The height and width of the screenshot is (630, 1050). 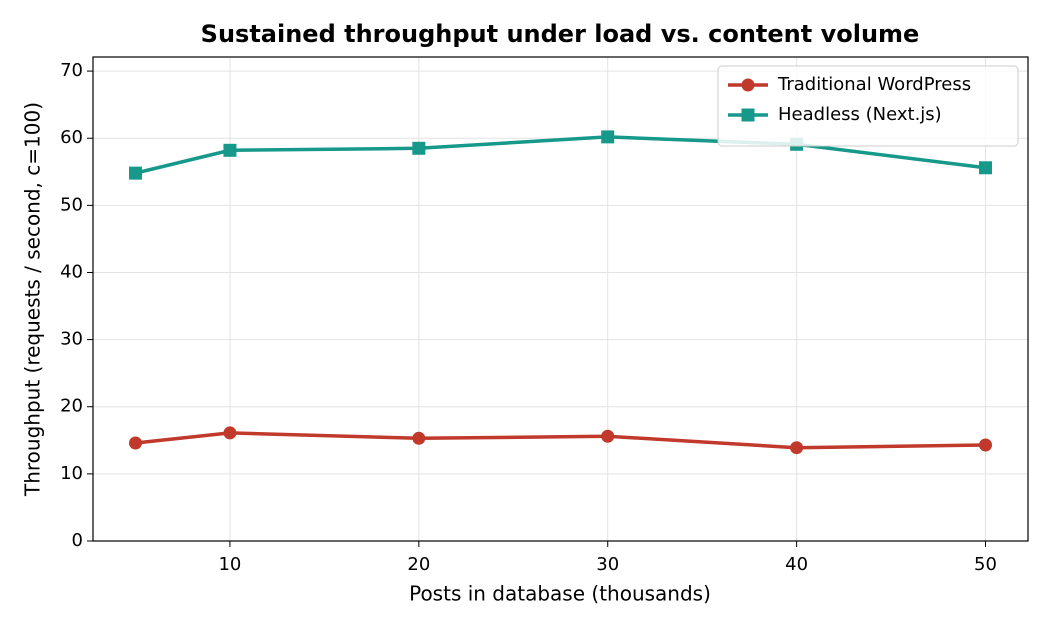 I want to click on legend: Traditional WordPress Headless (Next.js), so click(x=868, y=106).